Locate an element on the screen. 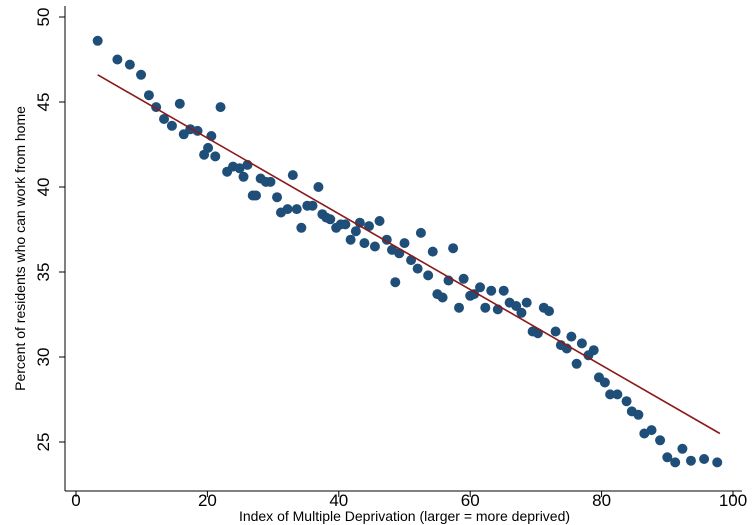 The height and width of the screenshot is (525, 754). y-tick-label: 40 is located at coordinates (43, 187).